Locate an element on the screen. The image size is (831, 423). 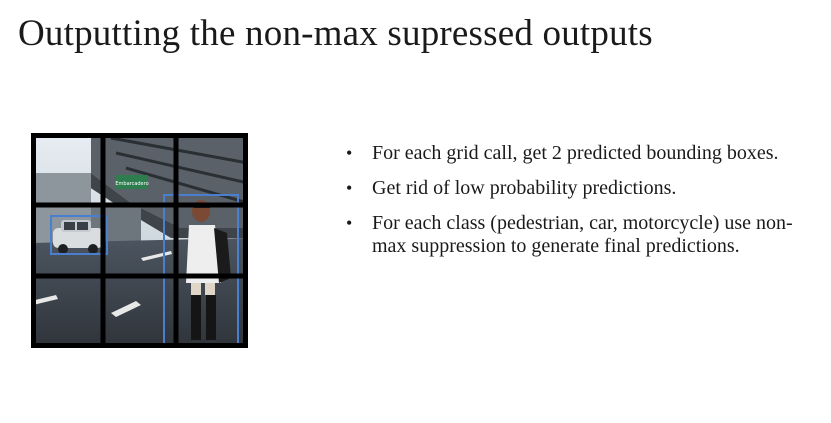
street-scene-image: Embarcadero is located at coordinates (139, 240).